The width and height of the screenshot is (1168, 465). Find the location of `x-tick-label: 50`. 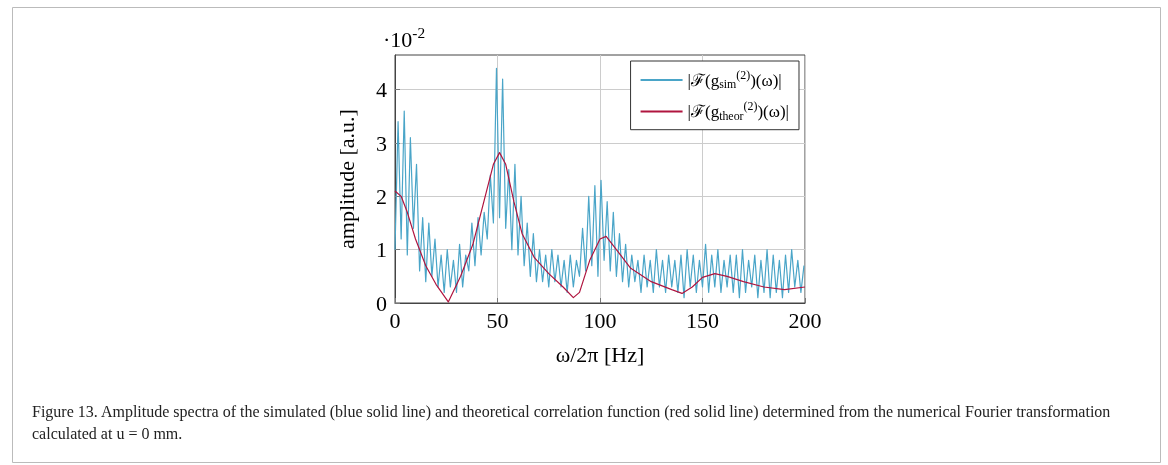

x-tick-label: 50 is located at coordinates (497, 320).